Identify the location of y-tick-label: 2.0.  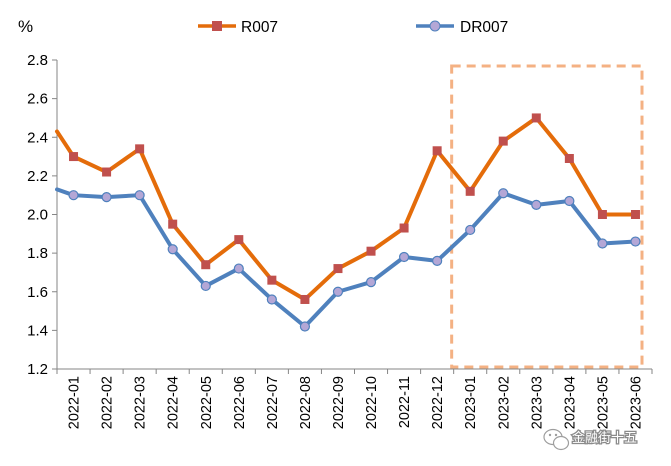
(37, 215).